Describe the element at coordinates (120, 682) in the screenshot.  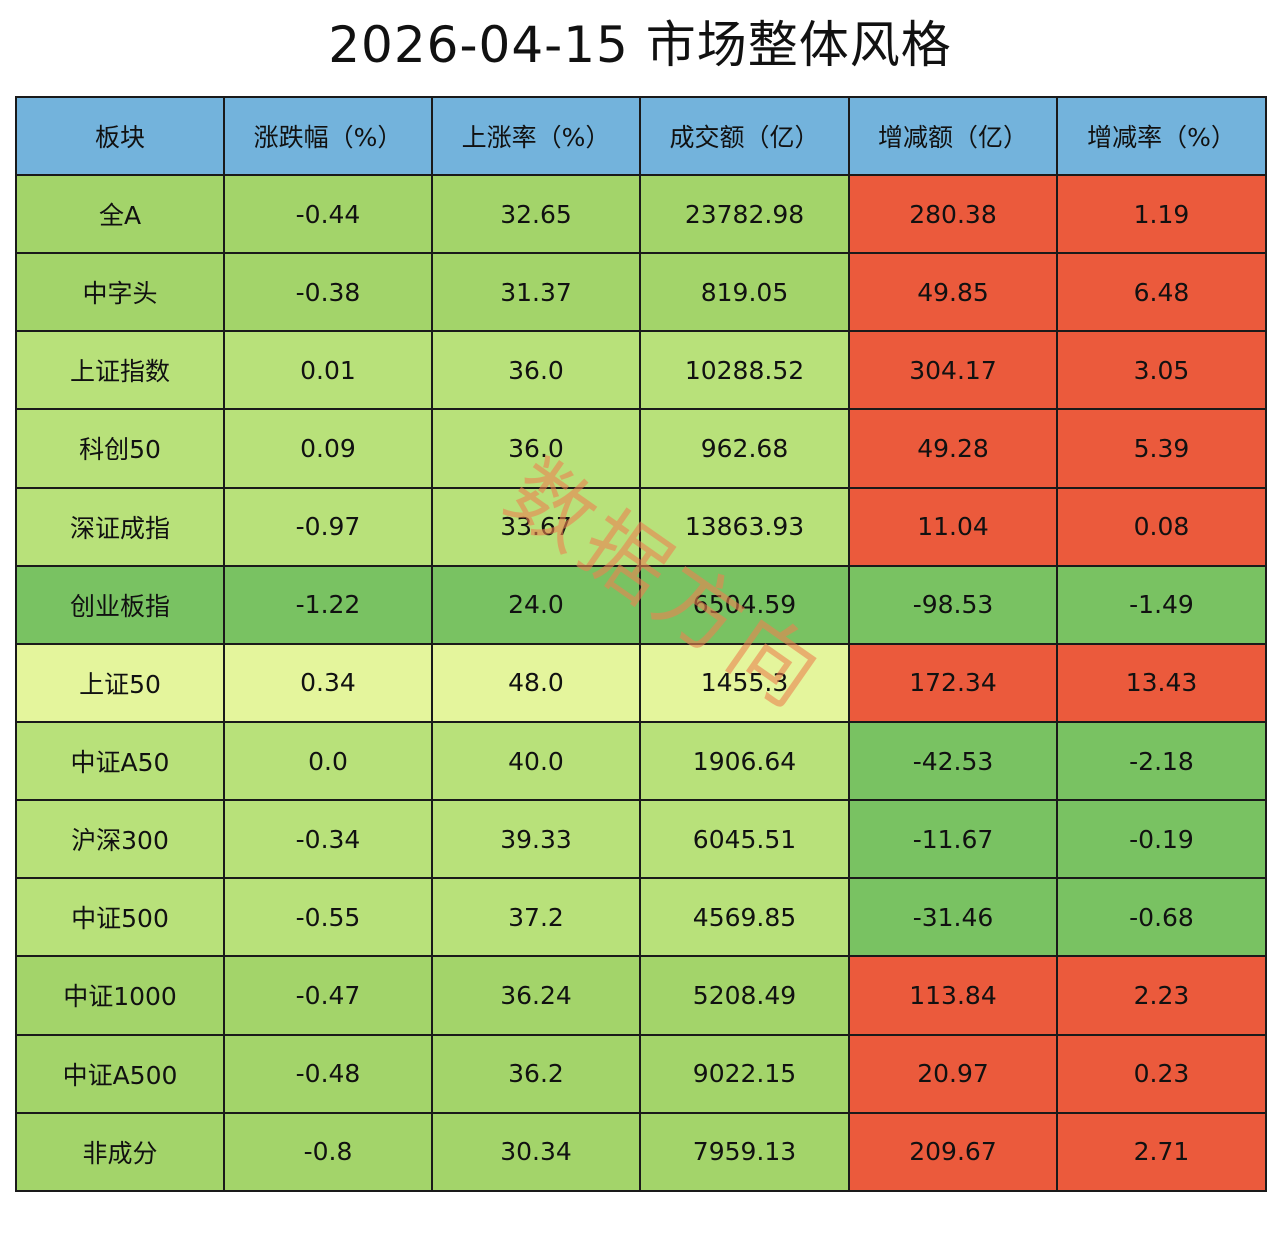
I see `cell-sector: 上证50` at that location.